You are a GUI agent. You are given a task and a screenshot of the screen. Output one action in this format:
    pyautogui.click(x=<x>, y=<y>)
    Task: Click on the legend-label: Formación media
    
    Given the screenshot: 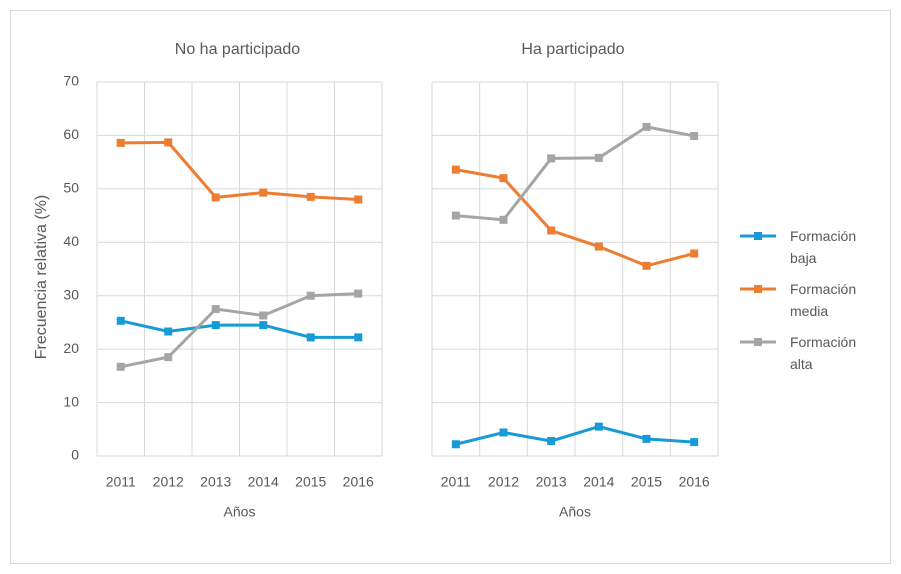 What is the action you would take?
    pyautogui.click(x=823, y=300)
    